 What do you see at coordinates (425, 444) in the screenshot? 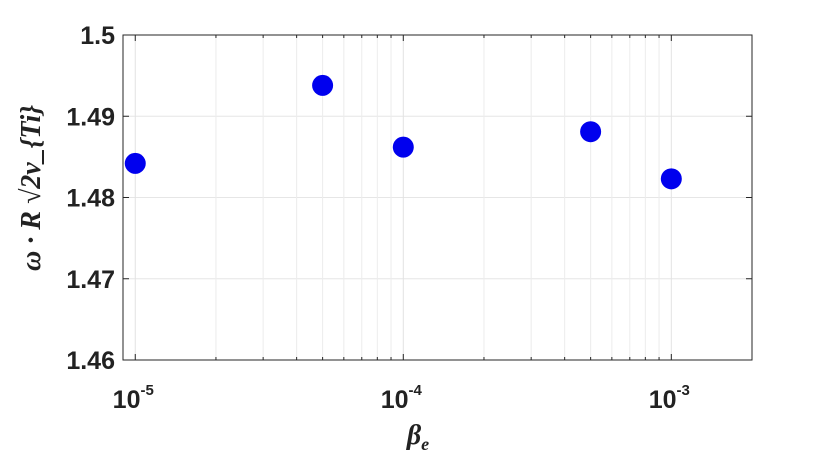
I see `x-axis-label-sub: e` at bounding box center [425, 444].